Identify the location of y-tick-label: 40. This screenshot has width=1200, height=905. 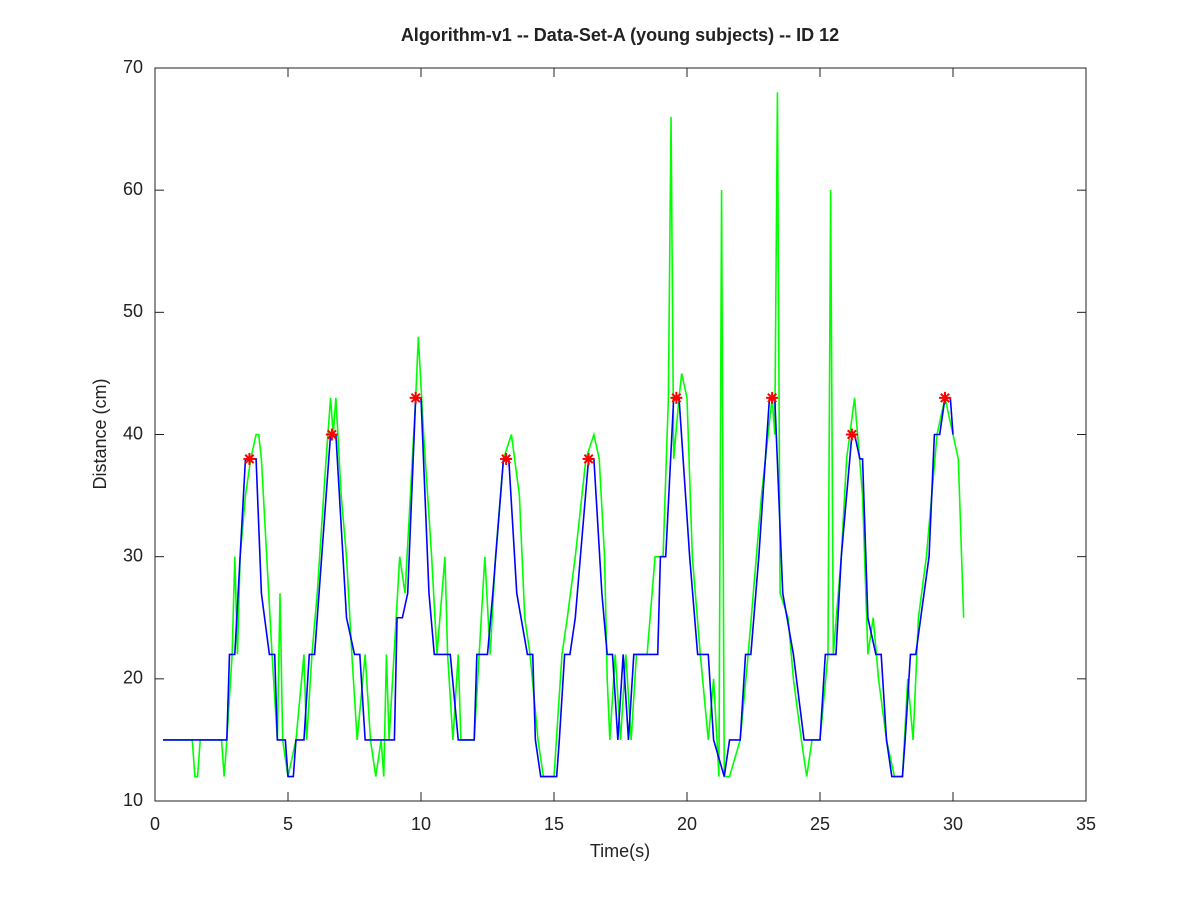
(133, 433).